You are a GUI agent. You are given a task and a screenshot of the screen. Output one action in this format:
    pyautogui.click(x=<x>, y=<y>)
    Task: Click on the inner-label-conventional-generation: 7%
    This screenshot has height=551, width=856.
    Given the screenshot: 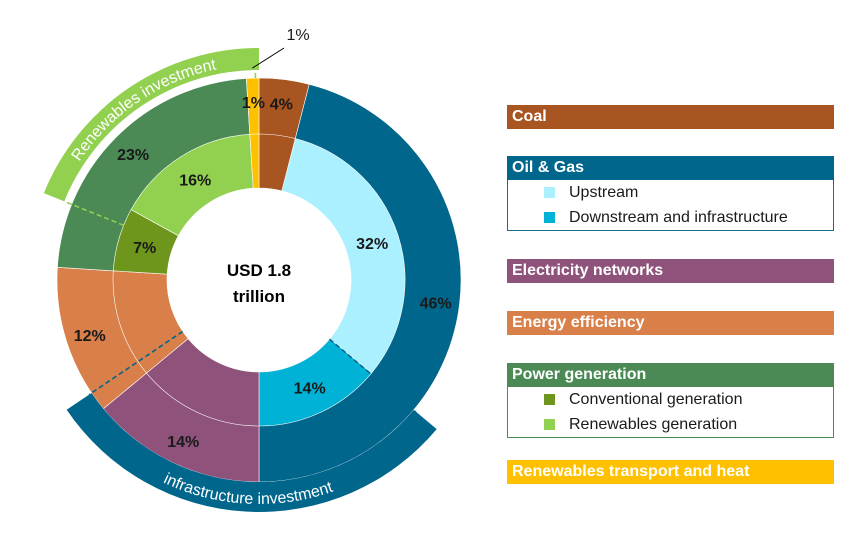 What is the action you would take?
    pyautogui.click(x=144, y=248)
    